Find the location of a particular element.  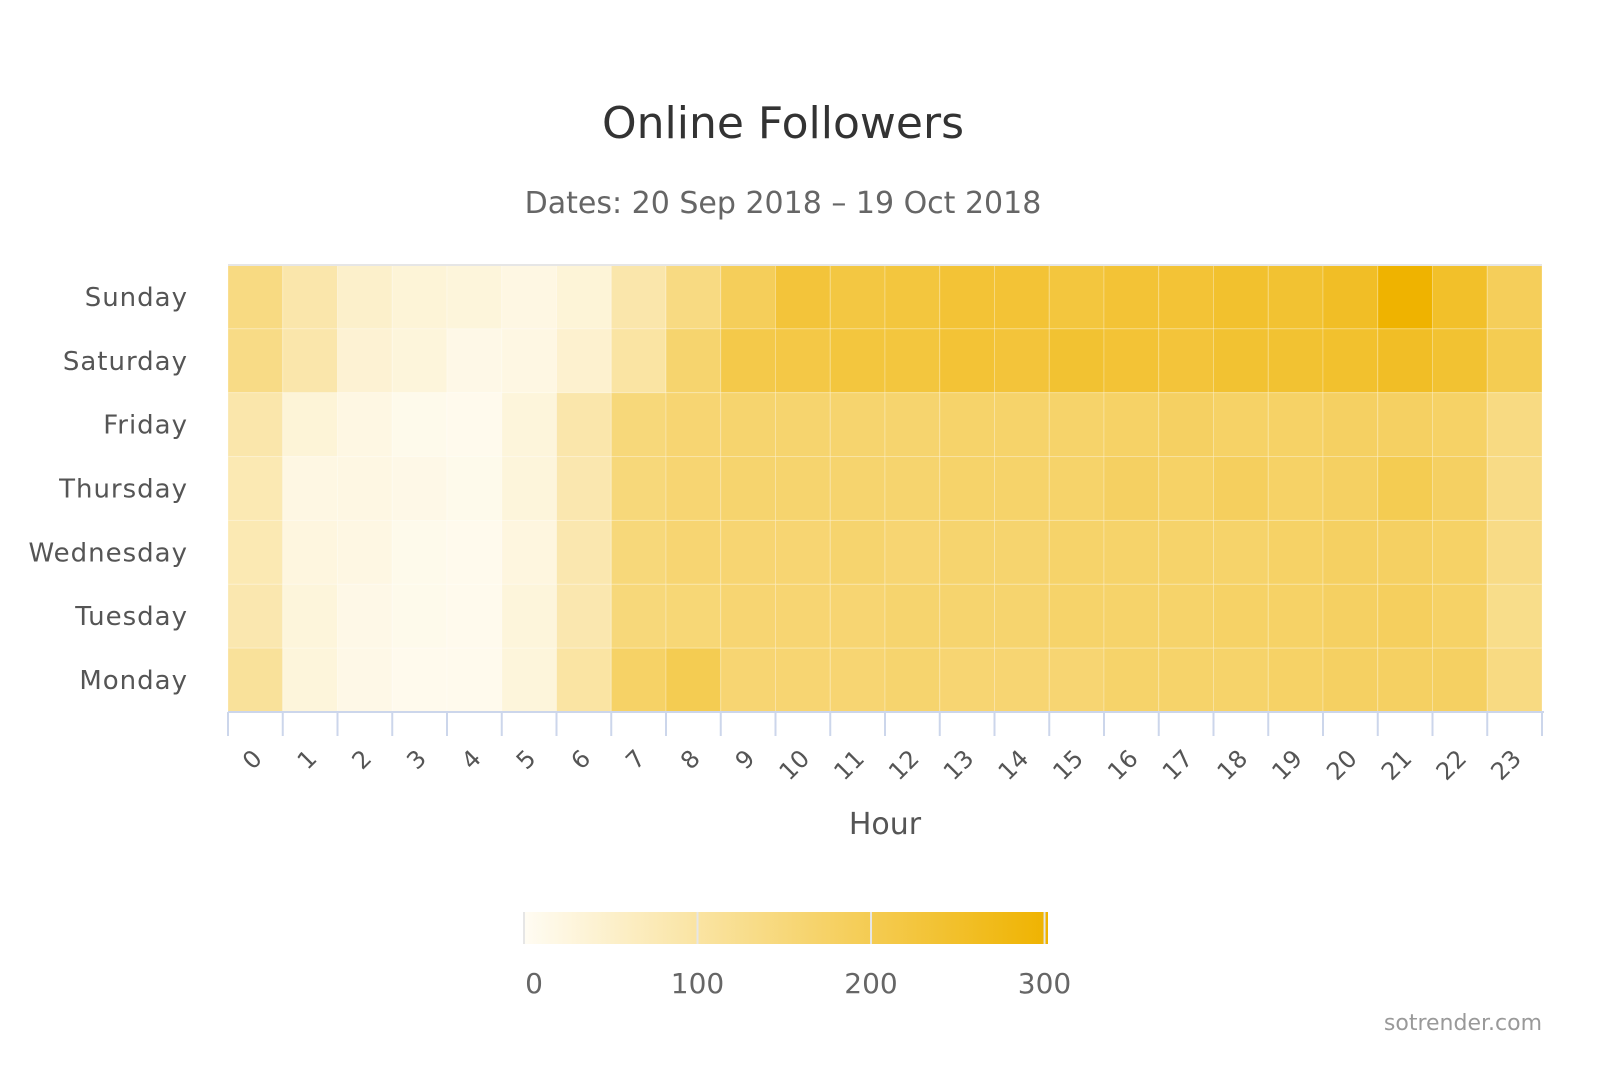

x-tick-label: 18 is located at coordinates (1232, 764).